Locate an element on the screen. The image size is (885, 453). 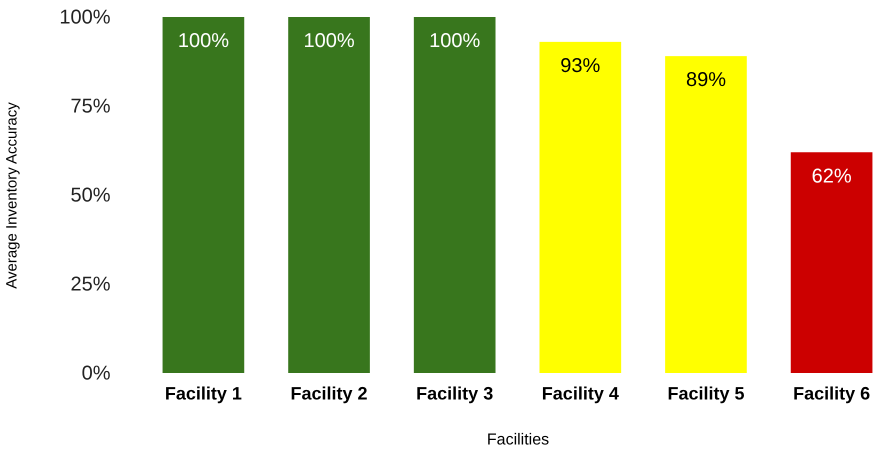
x-tick-label: Facility 5 is located at coordinates (705, 394).